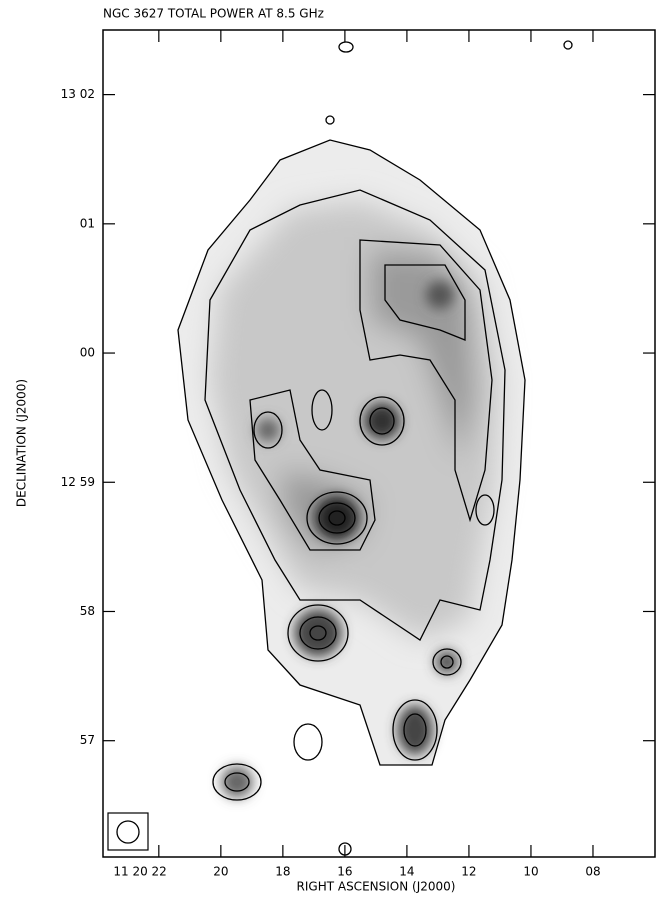 This screenshot has height=898, width=659. What do you see at coordinates (213, 14) in the screenshot?
I see `chart-title: NGC 3627 TOTAL POWER AT 8.5 GHz` at bounding box center [213, 14].